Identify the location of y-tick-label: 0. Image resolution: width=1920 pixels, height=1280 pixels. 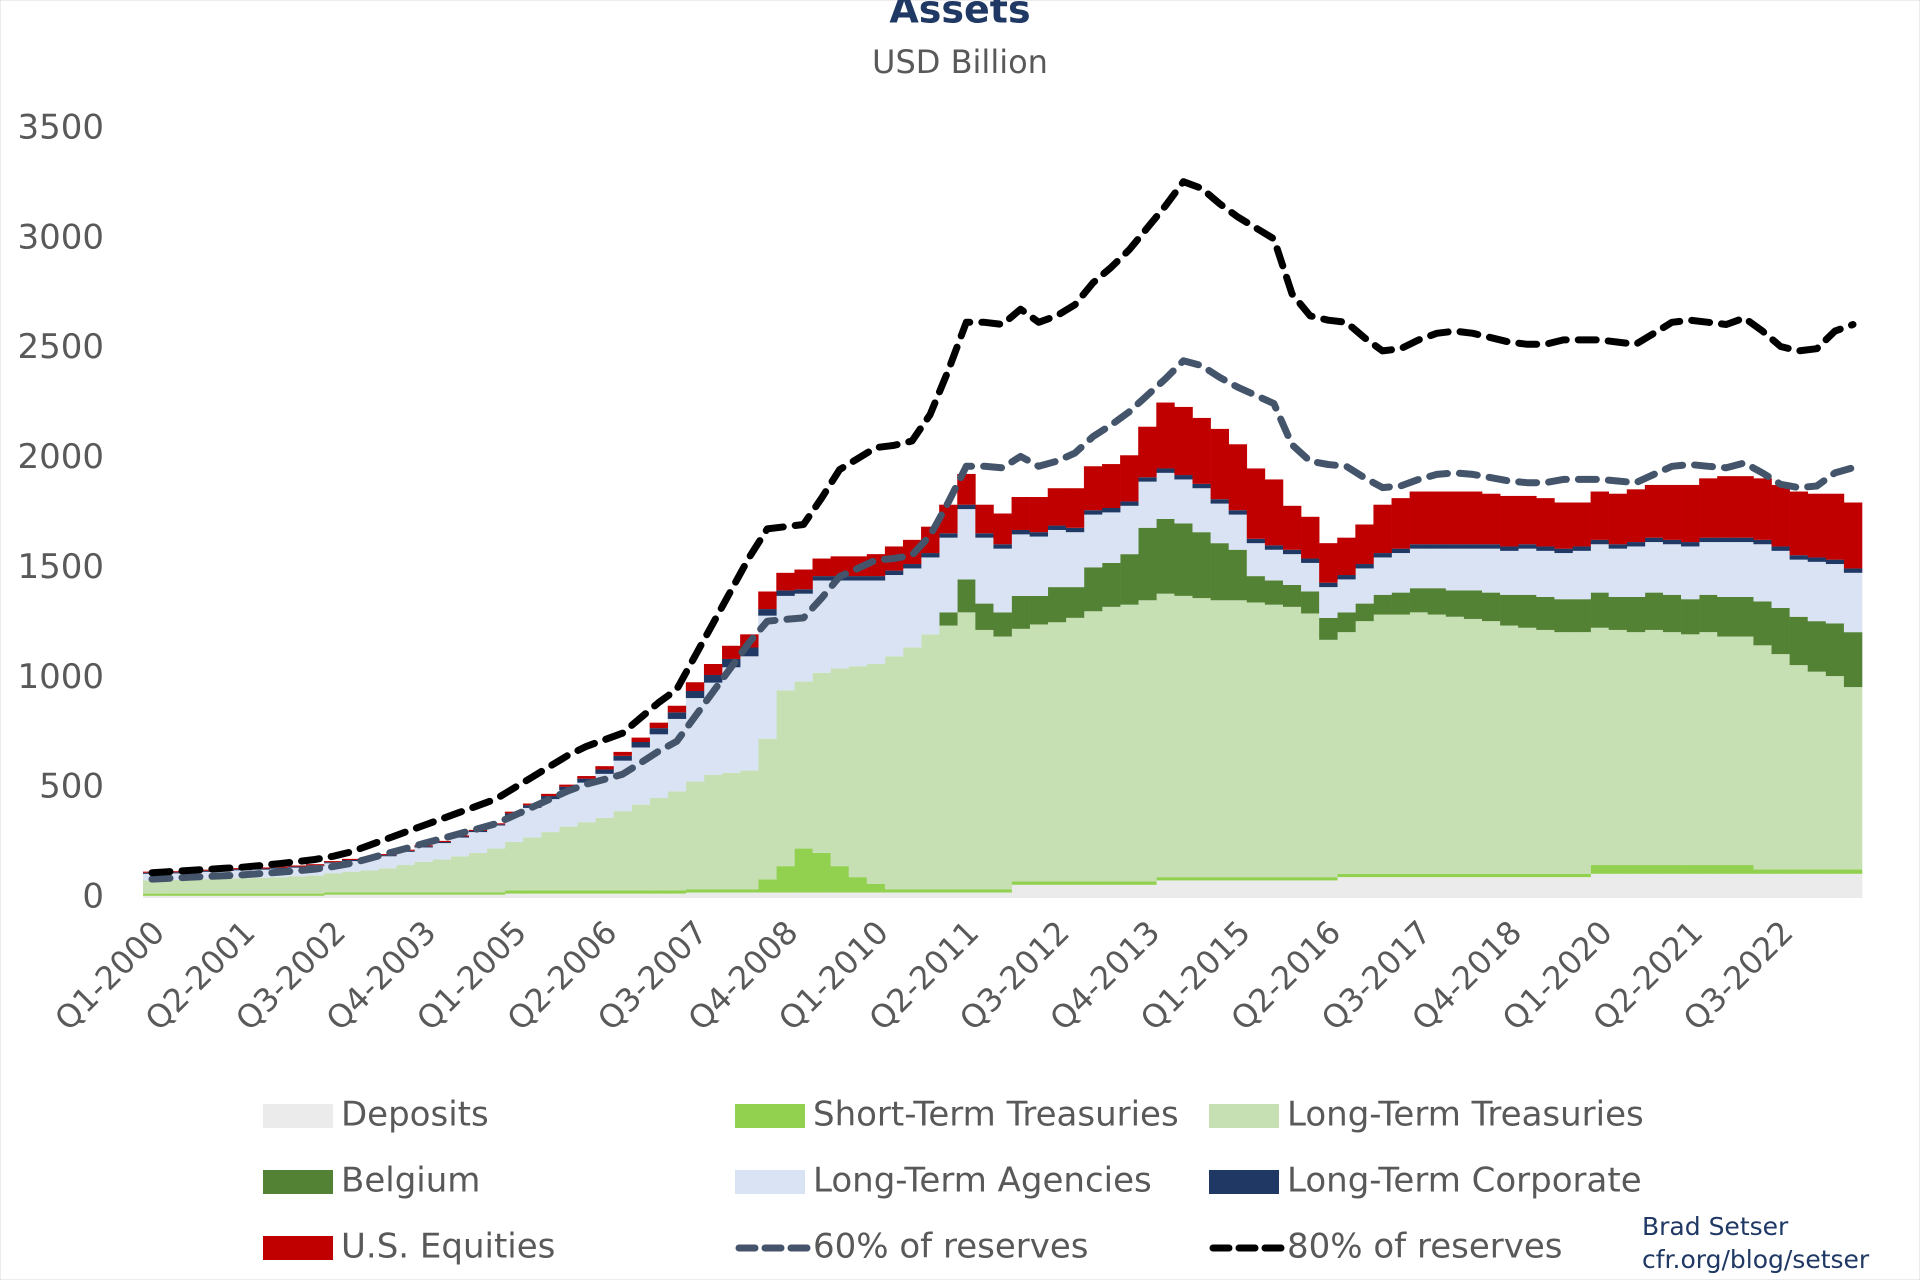
(93, 897).